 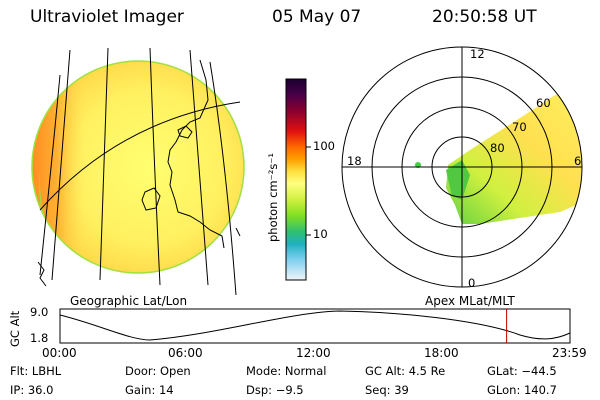 I want to click on left-panel-label: Geographic Lat/Lon, so click(x=129, y=301).